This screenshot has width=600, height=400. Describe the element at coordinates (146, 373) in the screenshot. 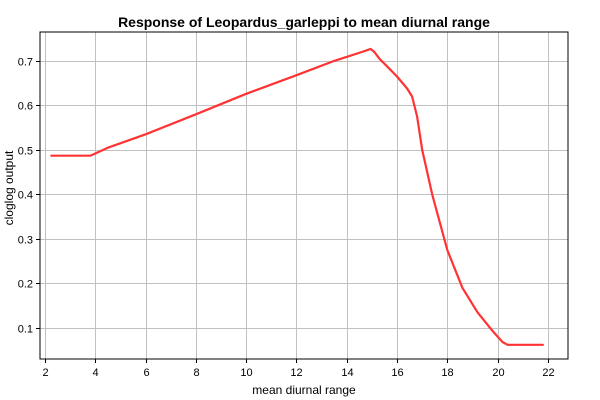

I see `x-tick-label: 6` at that location.